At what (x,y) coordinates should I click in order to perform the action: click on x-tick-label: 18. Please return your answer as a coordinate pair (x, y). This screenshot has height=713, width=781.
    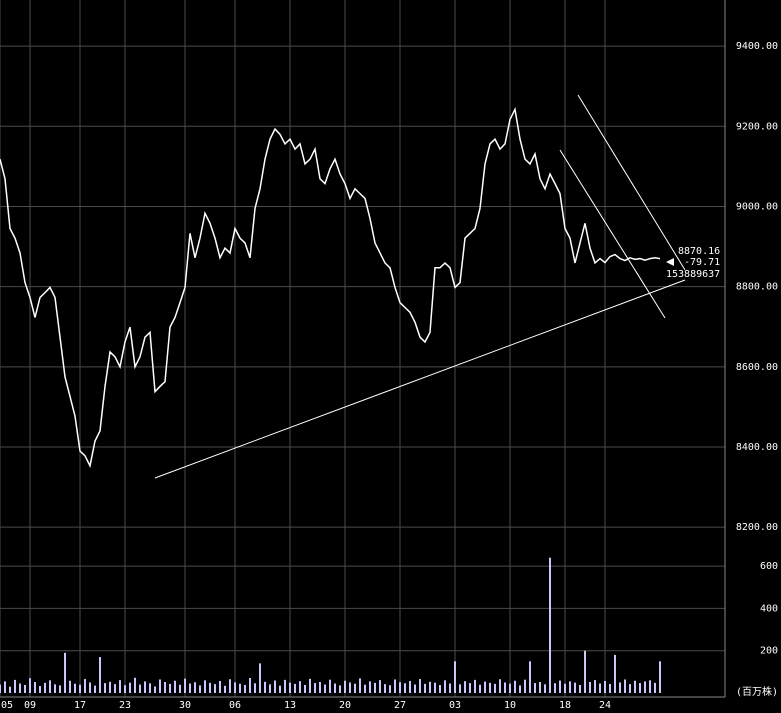
    Looking at the image, I should click on (565, 705).